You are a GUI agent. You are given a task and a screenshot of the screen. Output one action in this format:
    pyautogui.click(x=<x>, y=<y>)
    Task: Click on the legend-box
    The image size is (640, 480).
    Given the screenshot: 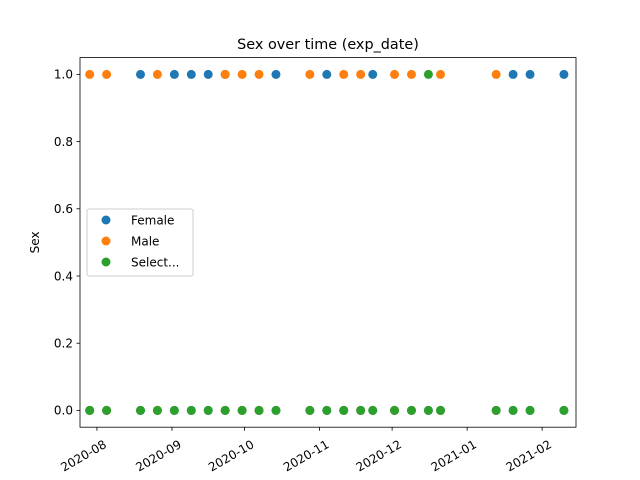 What is the action you would take?
    pyautogui.click(x=140, y=242)
    